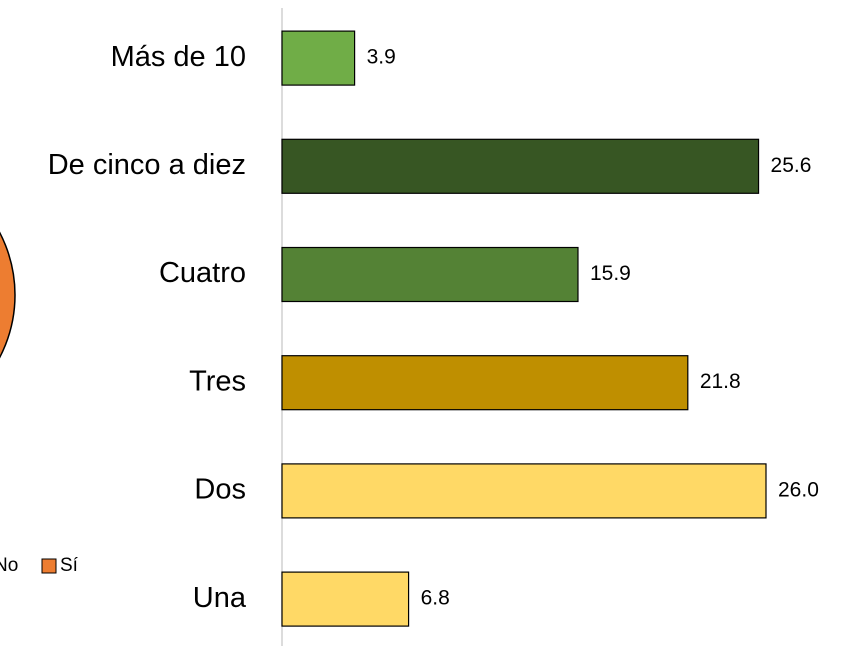  Describe the element at coordinates (610, 273) in the screenshot. I see `data-label: 15.9` at that location.